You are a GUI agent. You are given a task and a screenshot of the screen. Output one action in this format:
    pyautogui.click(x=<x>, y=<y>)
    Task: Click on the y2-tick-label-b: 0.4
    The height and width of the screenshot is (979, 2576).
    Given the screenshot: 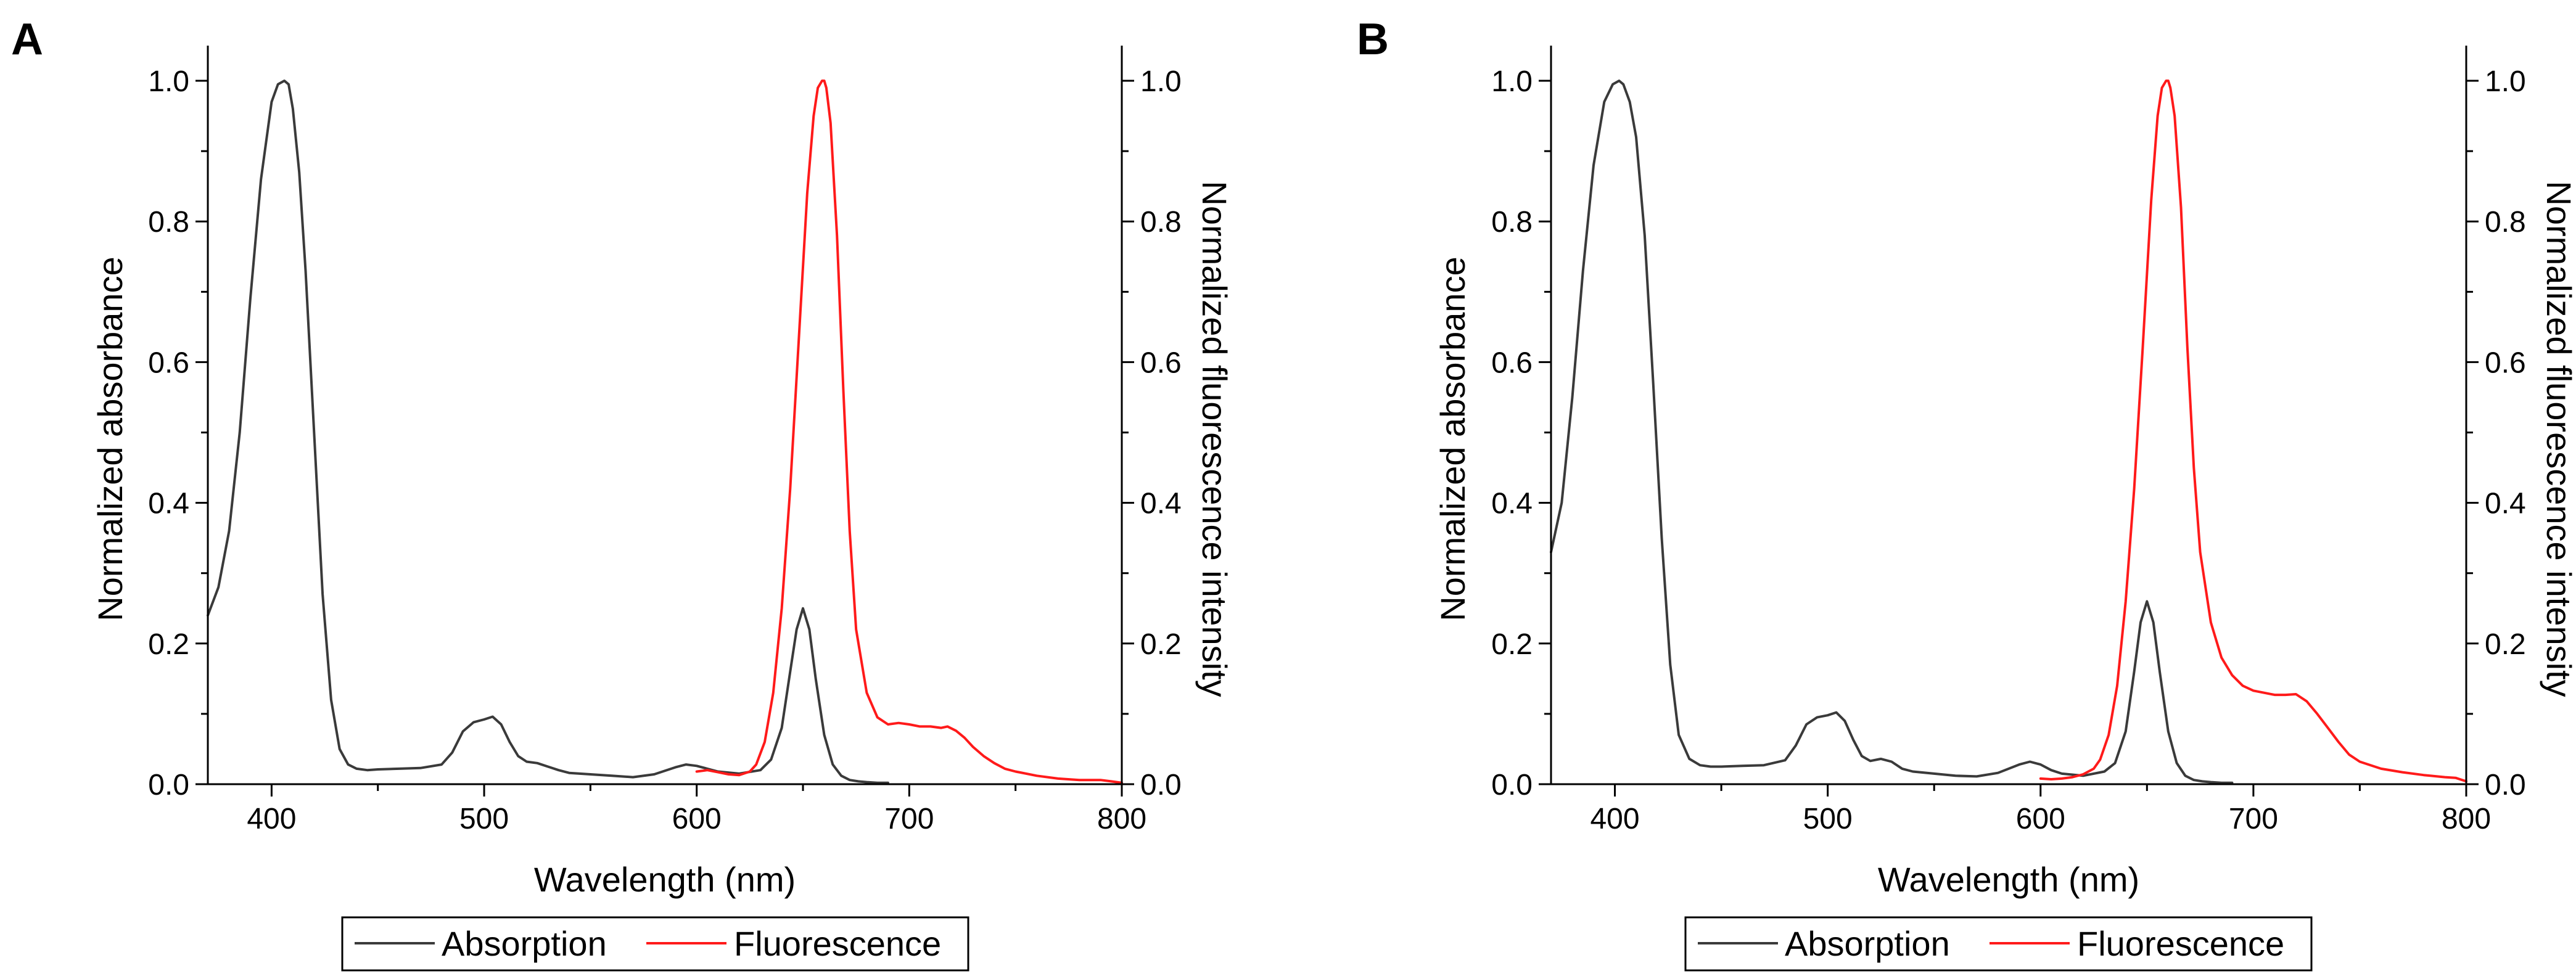 What is the action you would take?
    pyautogui.click(x=2505, y=504)
    